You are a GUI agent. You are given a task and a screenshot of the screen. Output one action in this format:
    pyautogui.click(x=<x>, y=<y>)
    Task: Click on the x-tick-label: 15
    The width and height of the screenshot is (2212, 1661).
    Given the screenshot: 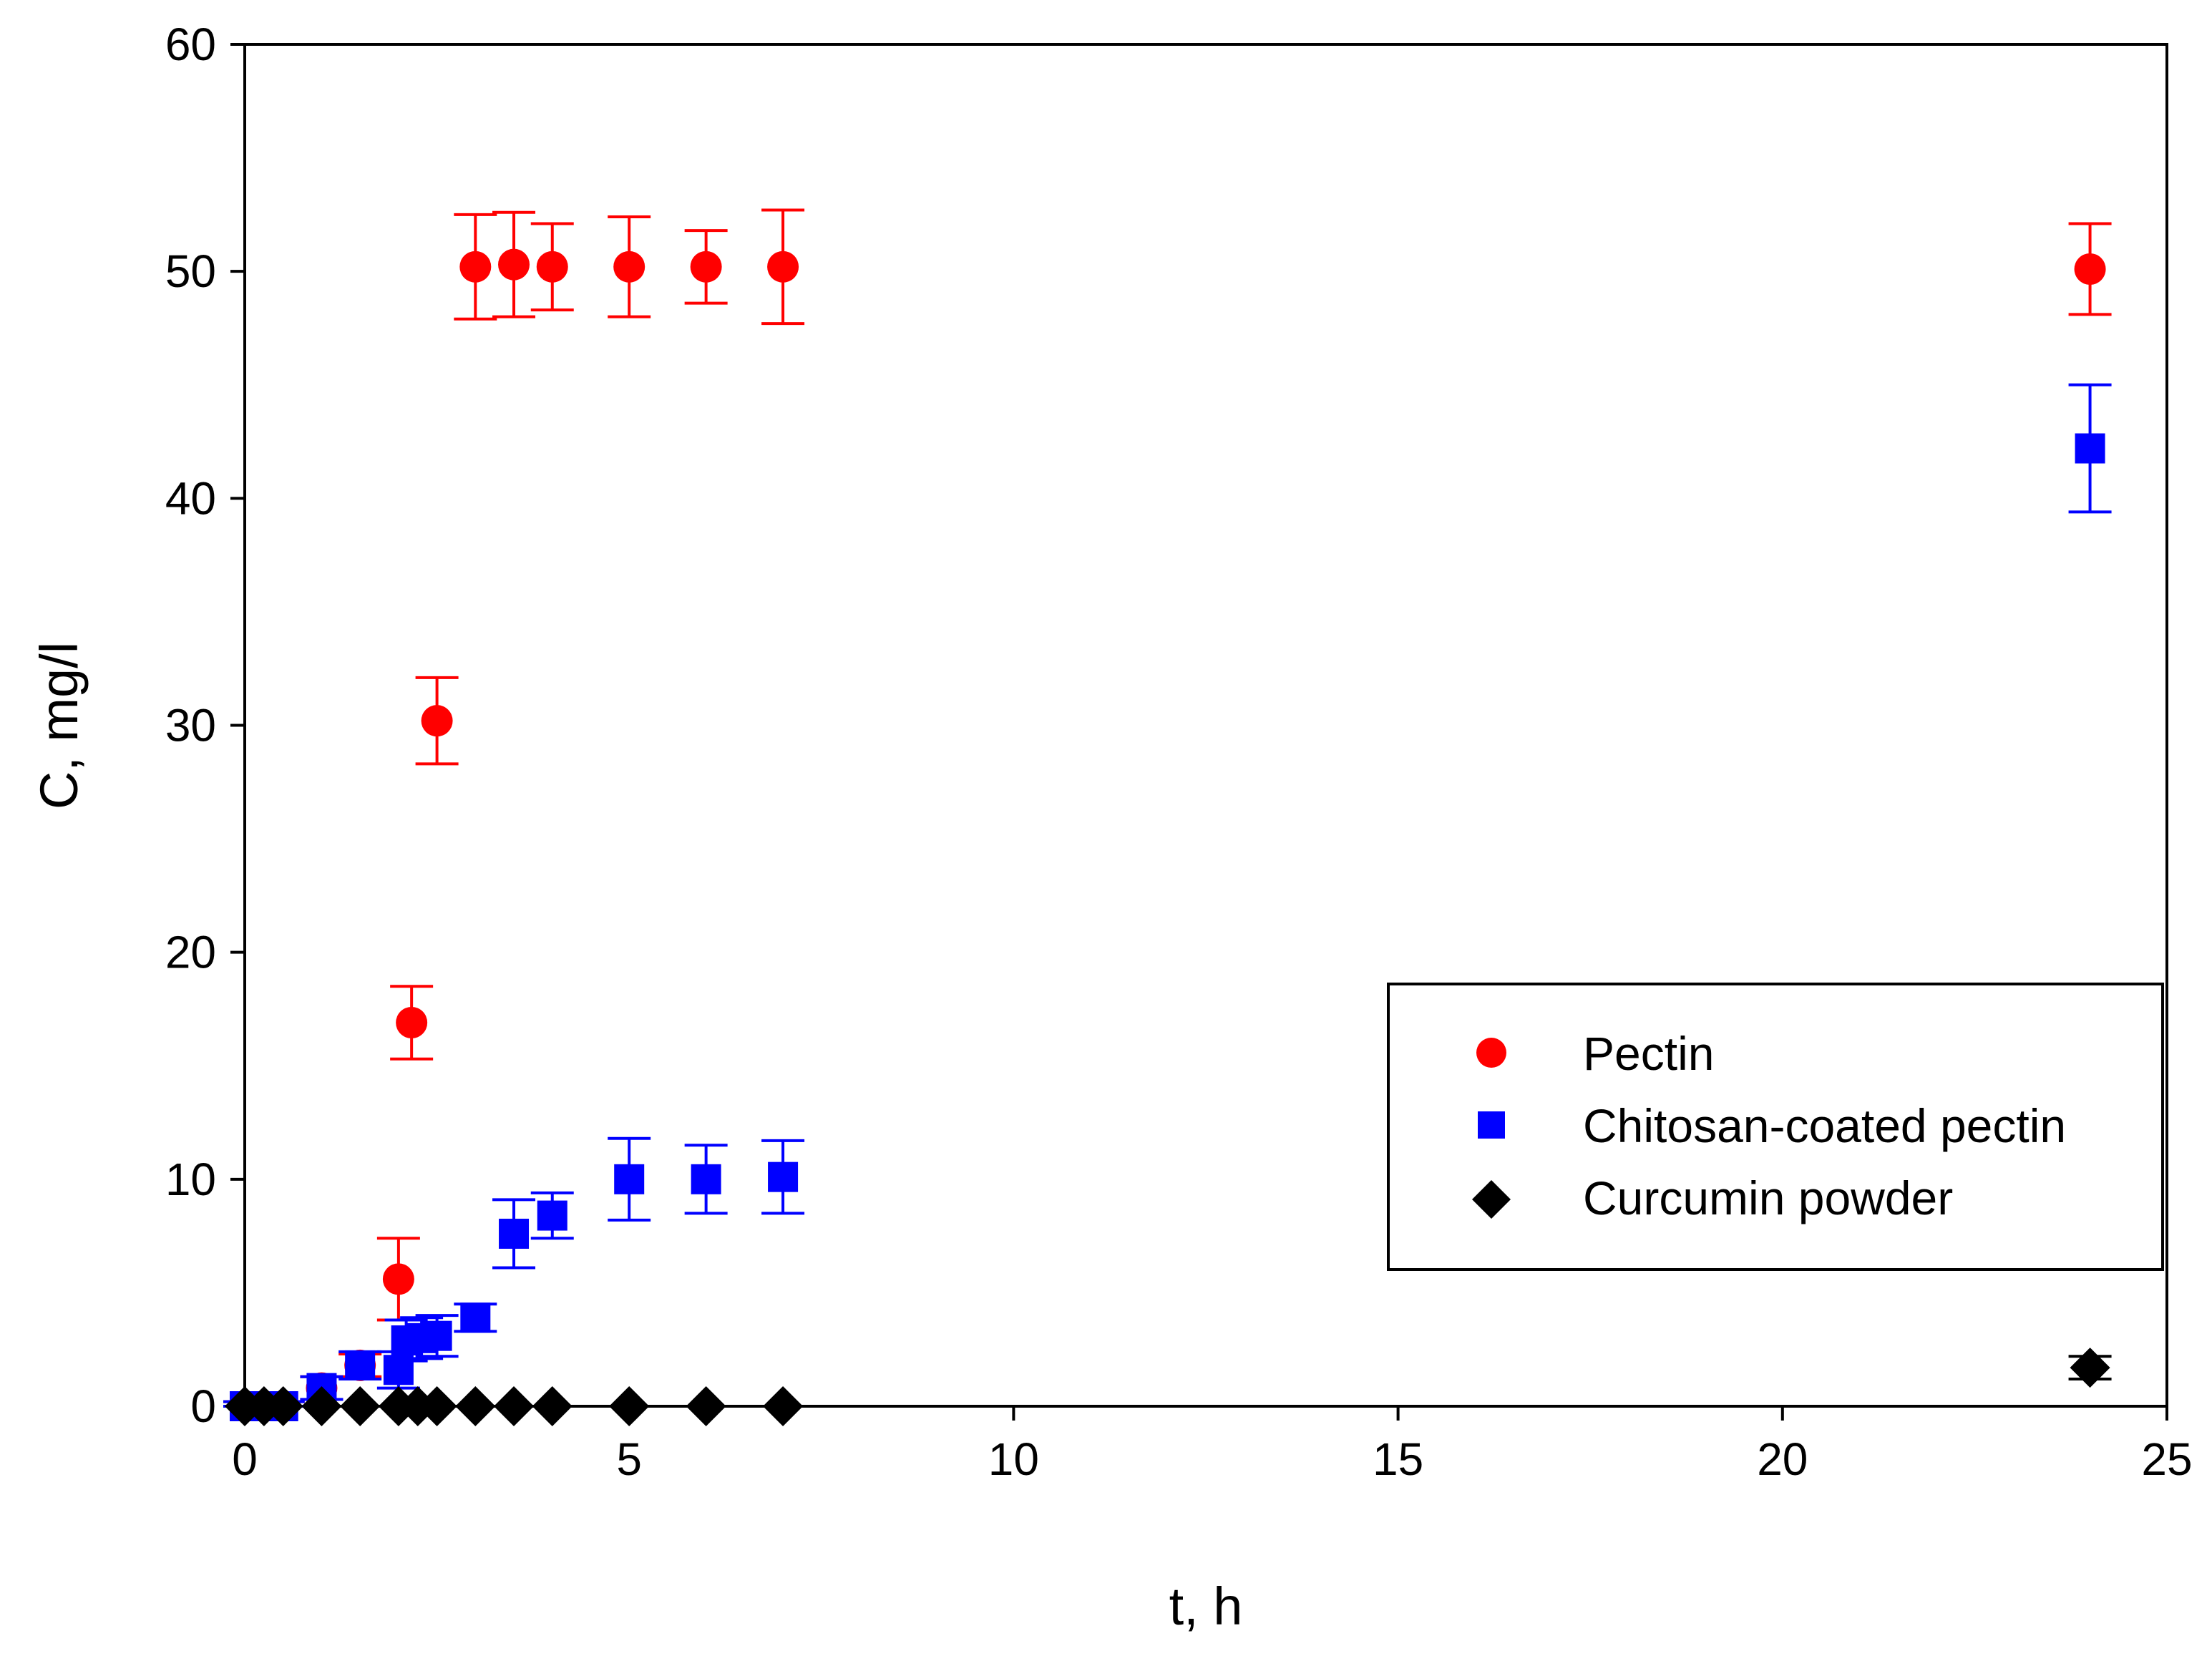 What is the action you would take?
    pyautogui.click(x=1398, y=1459)
    